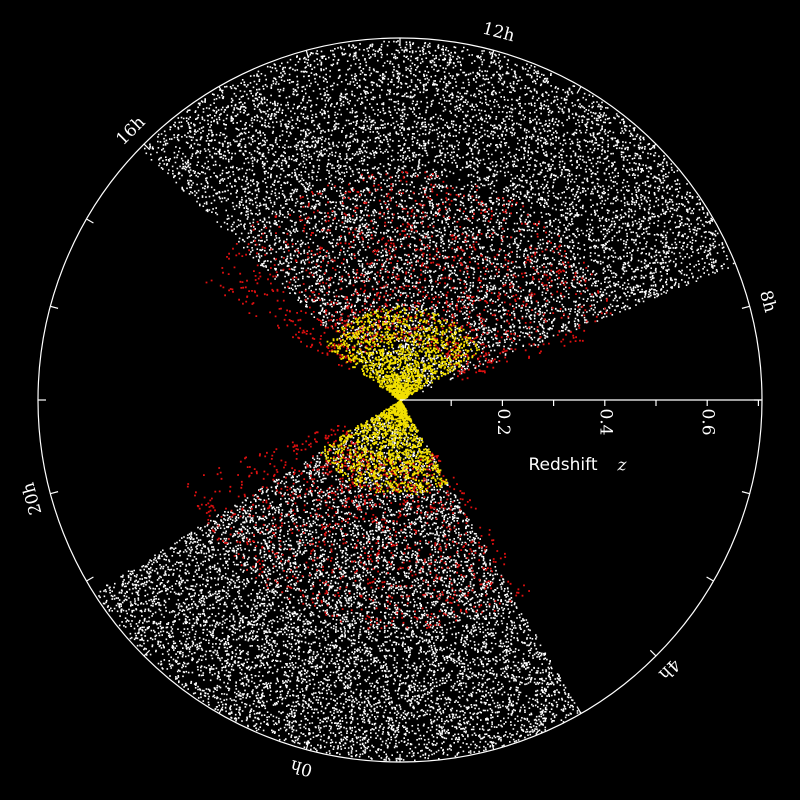 The width and height of the screenshot is (800, 800). What do you see at coordinates (562, 465) in the screenshot?
I see `axis-label: Redshift` at bounding box center [562, 465].